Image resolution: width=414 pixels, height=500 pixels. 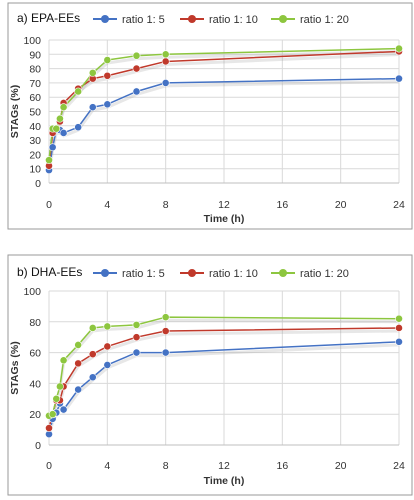 I want to click on y-tick-label: 10, so click(x=35, y=170).